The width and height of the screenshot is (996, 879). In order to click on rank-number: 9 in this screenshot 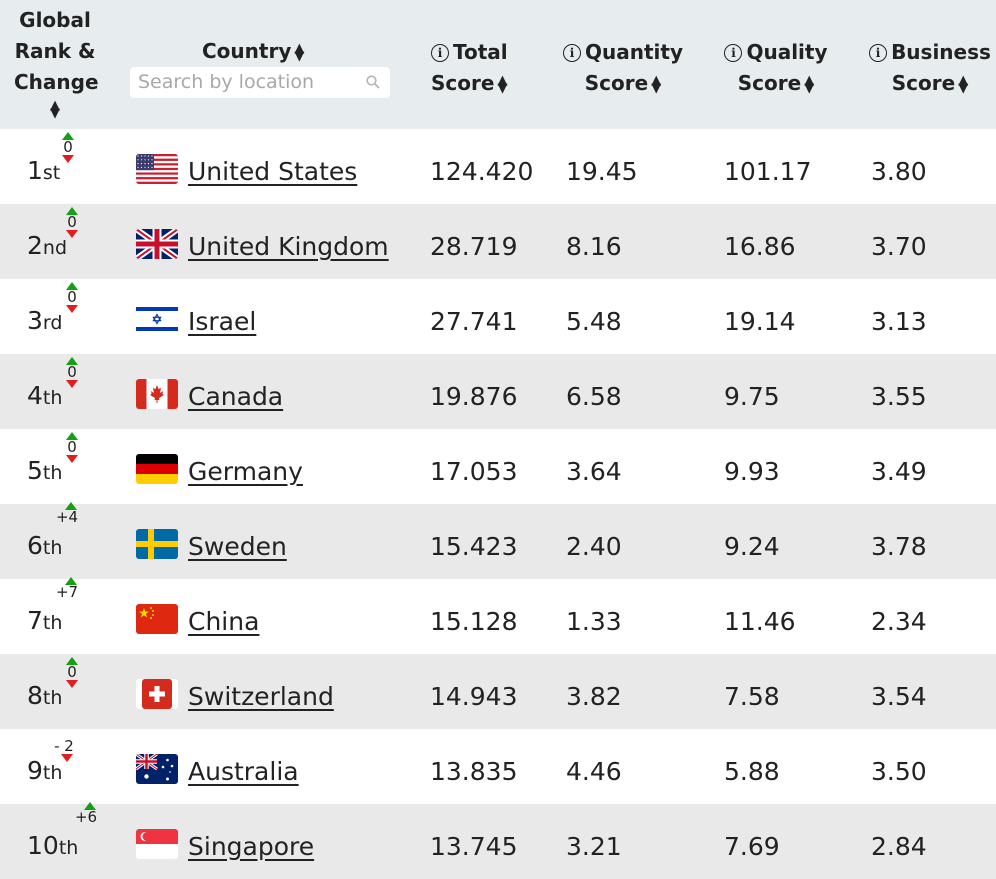, I will do `click(35, 770)`.